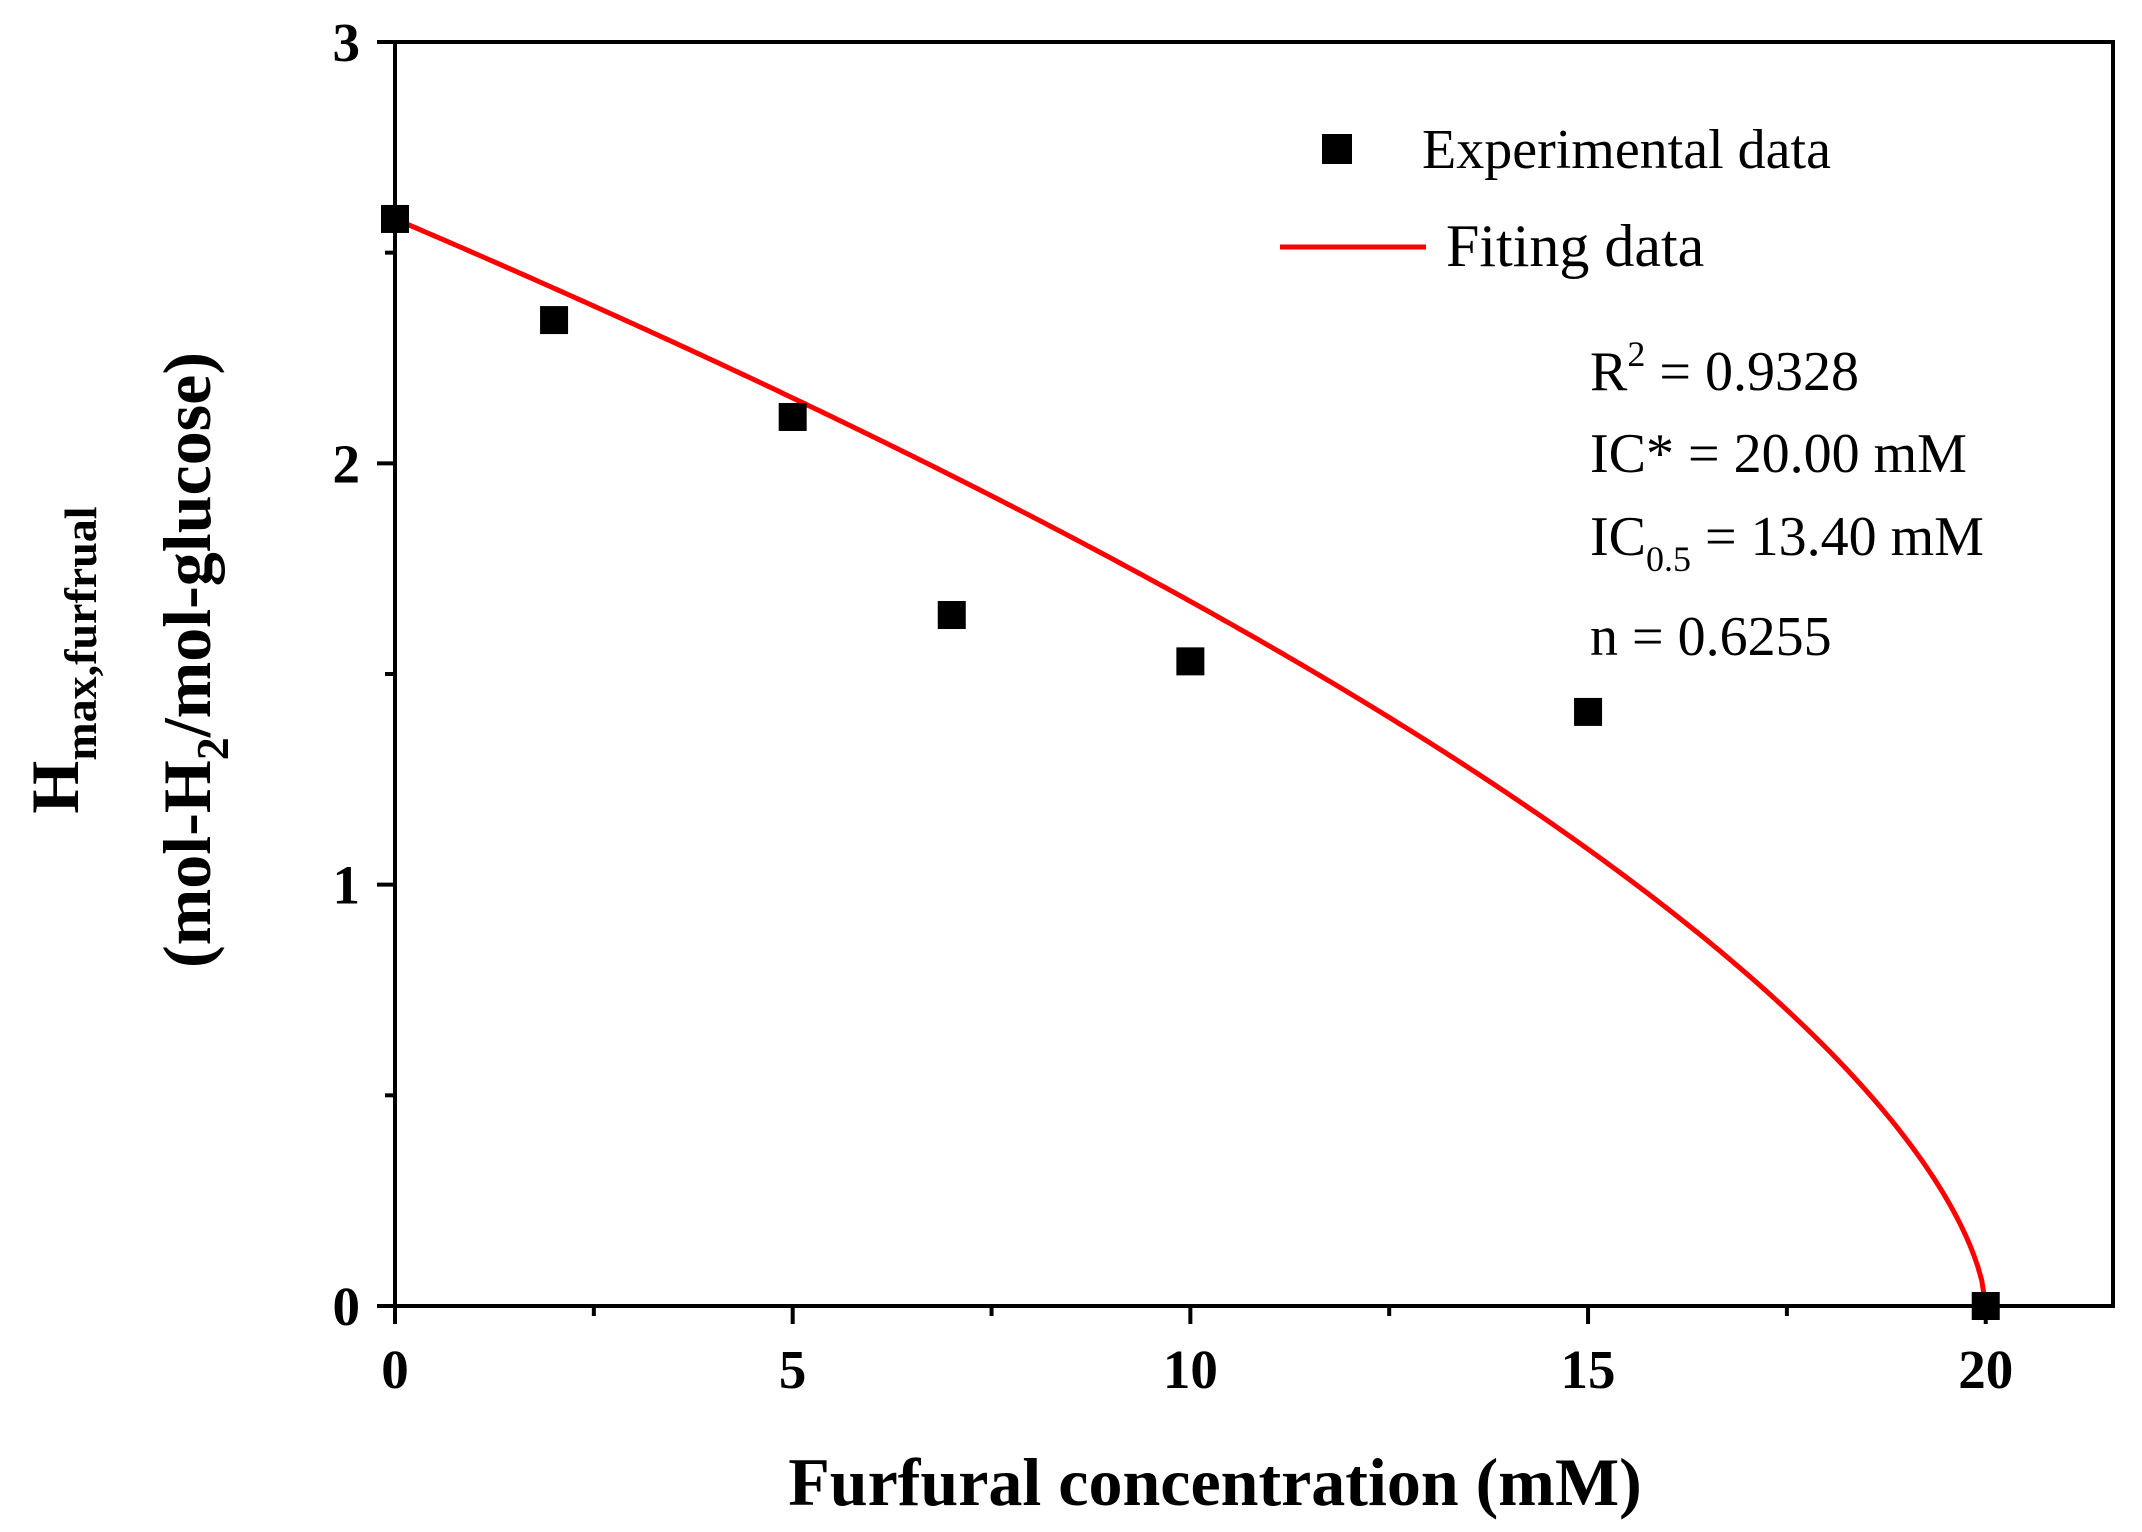 The image size is (2142, 1532). I want to click on legend-label-experimental: Experimental data, so click(1626, 150).